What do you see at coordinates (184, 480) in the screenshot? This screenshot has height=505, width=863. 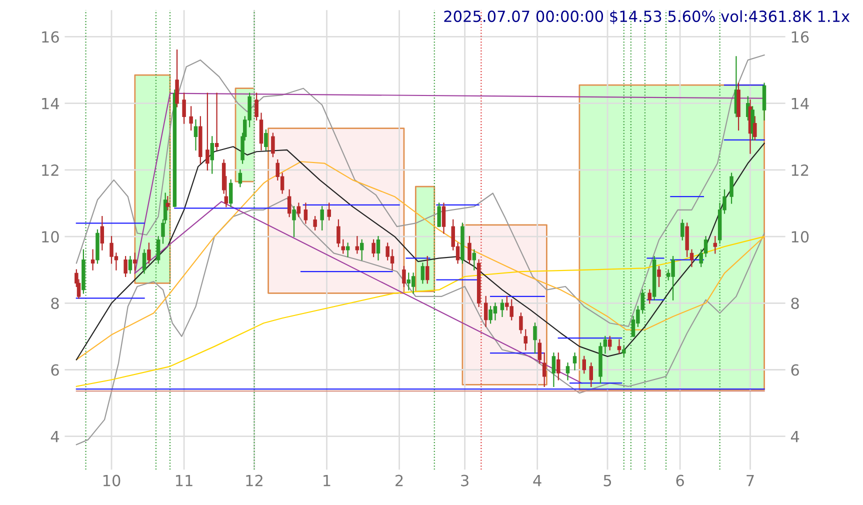 I see `x-tick-label: 11` at bounding box center [184, 480].